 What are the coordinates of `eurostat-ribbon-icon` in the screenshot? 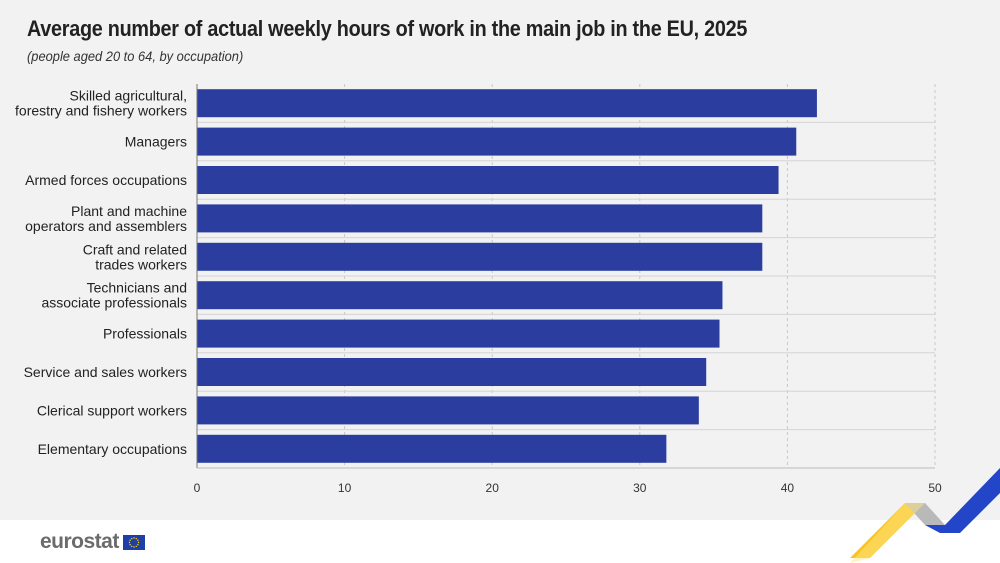 It's located at (925, 515).